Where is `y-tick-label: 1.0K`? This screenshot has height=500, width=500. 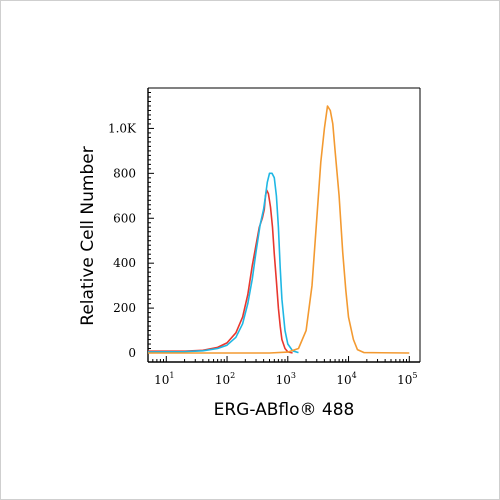 y-tick-label: 1.0K is located at coordinates (122, 128).